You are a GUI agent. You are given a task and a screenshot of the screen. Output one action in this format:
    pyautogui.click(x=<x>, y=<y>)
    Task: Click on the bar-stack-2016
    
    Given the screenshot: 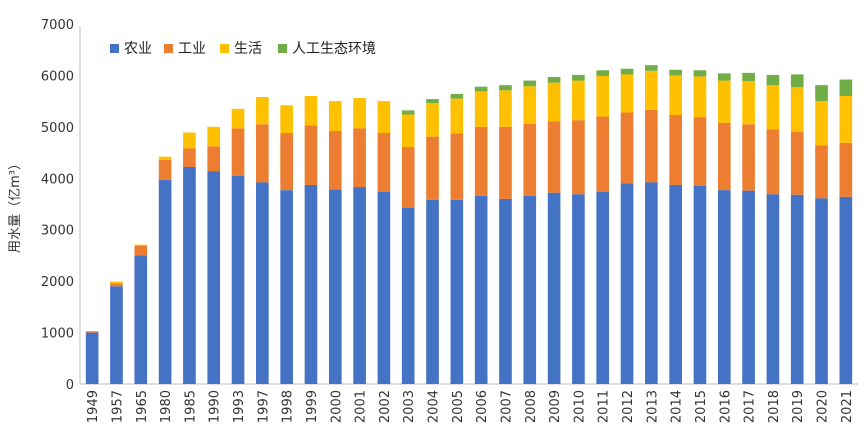 What is the action you would take?
    pyautogui.click(x=724, y=228)
    